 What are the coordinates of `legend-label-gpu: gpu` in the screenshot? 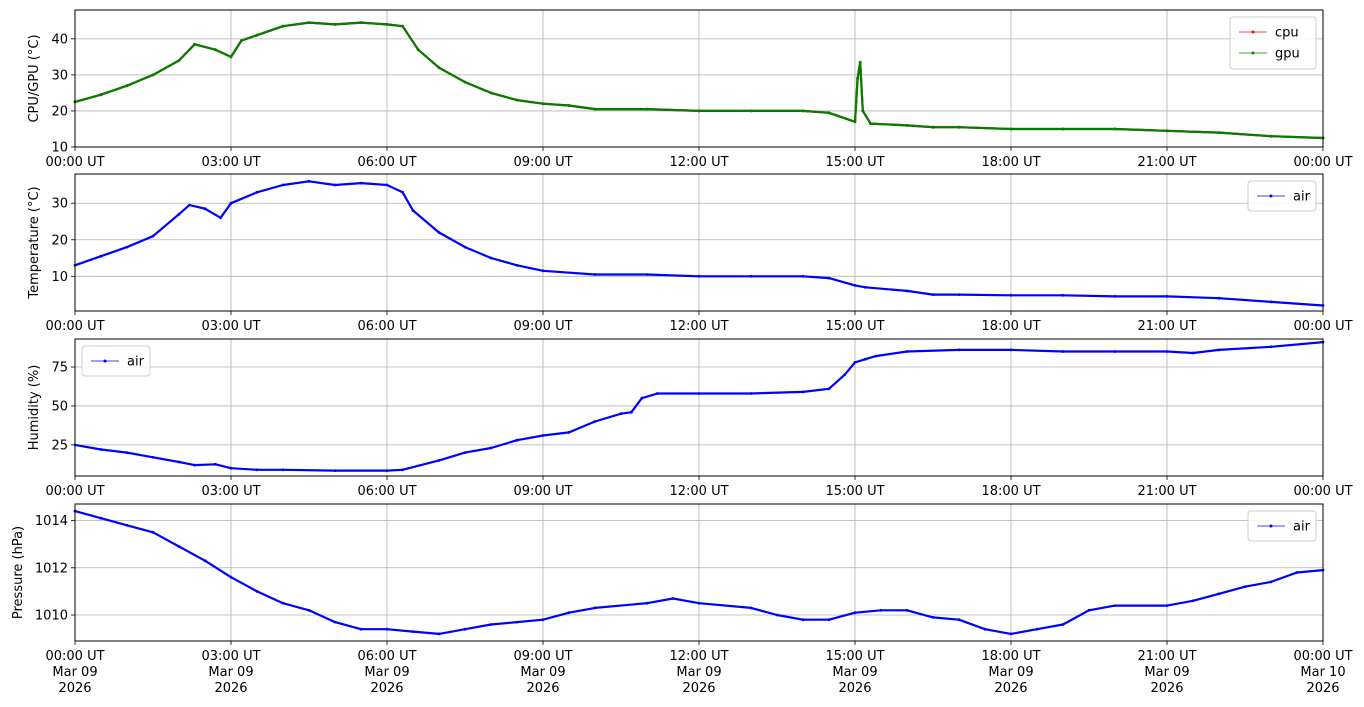 It's located at (1287, 54).